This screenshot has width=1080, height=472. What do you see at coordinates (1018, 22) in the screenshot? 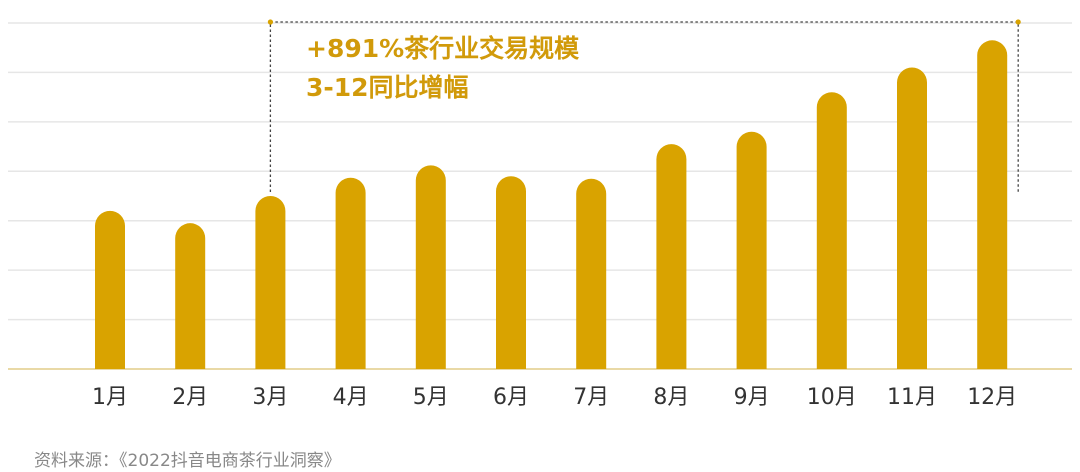
I see `bracket-dot-end` at bounding box center [1018, 22].